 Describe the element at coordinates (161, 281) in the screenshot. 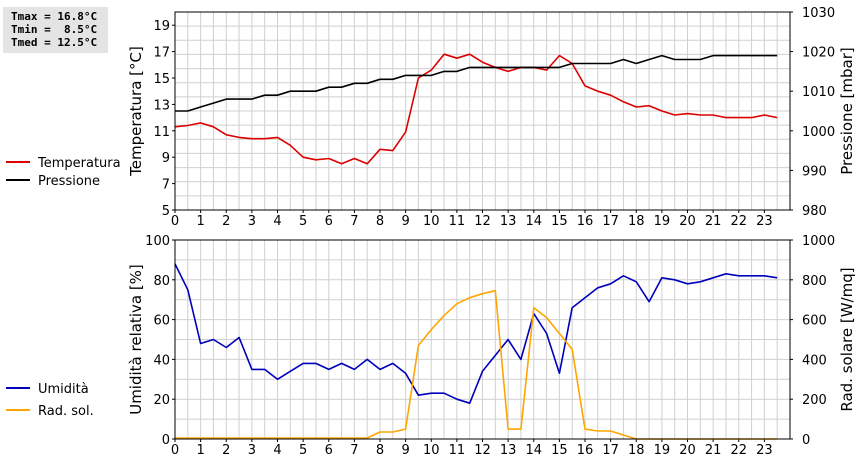

I see `y-tick-label: 80` at that location.